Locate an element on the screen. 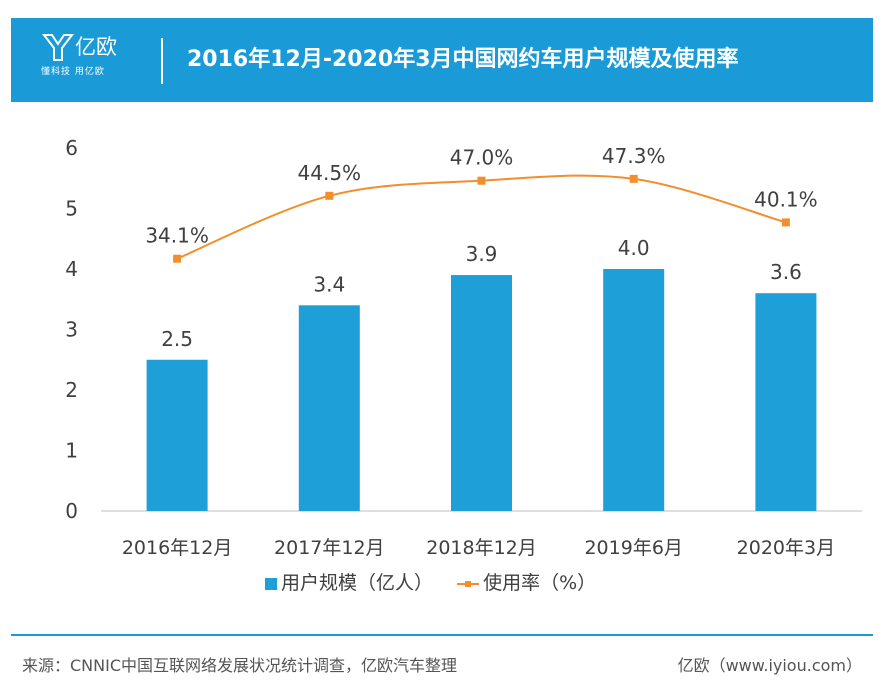 The width and height of the screenshot is (884, 696). logo: 亿欧 懂科技 用亿欧 is located at coordinates (91, 60).